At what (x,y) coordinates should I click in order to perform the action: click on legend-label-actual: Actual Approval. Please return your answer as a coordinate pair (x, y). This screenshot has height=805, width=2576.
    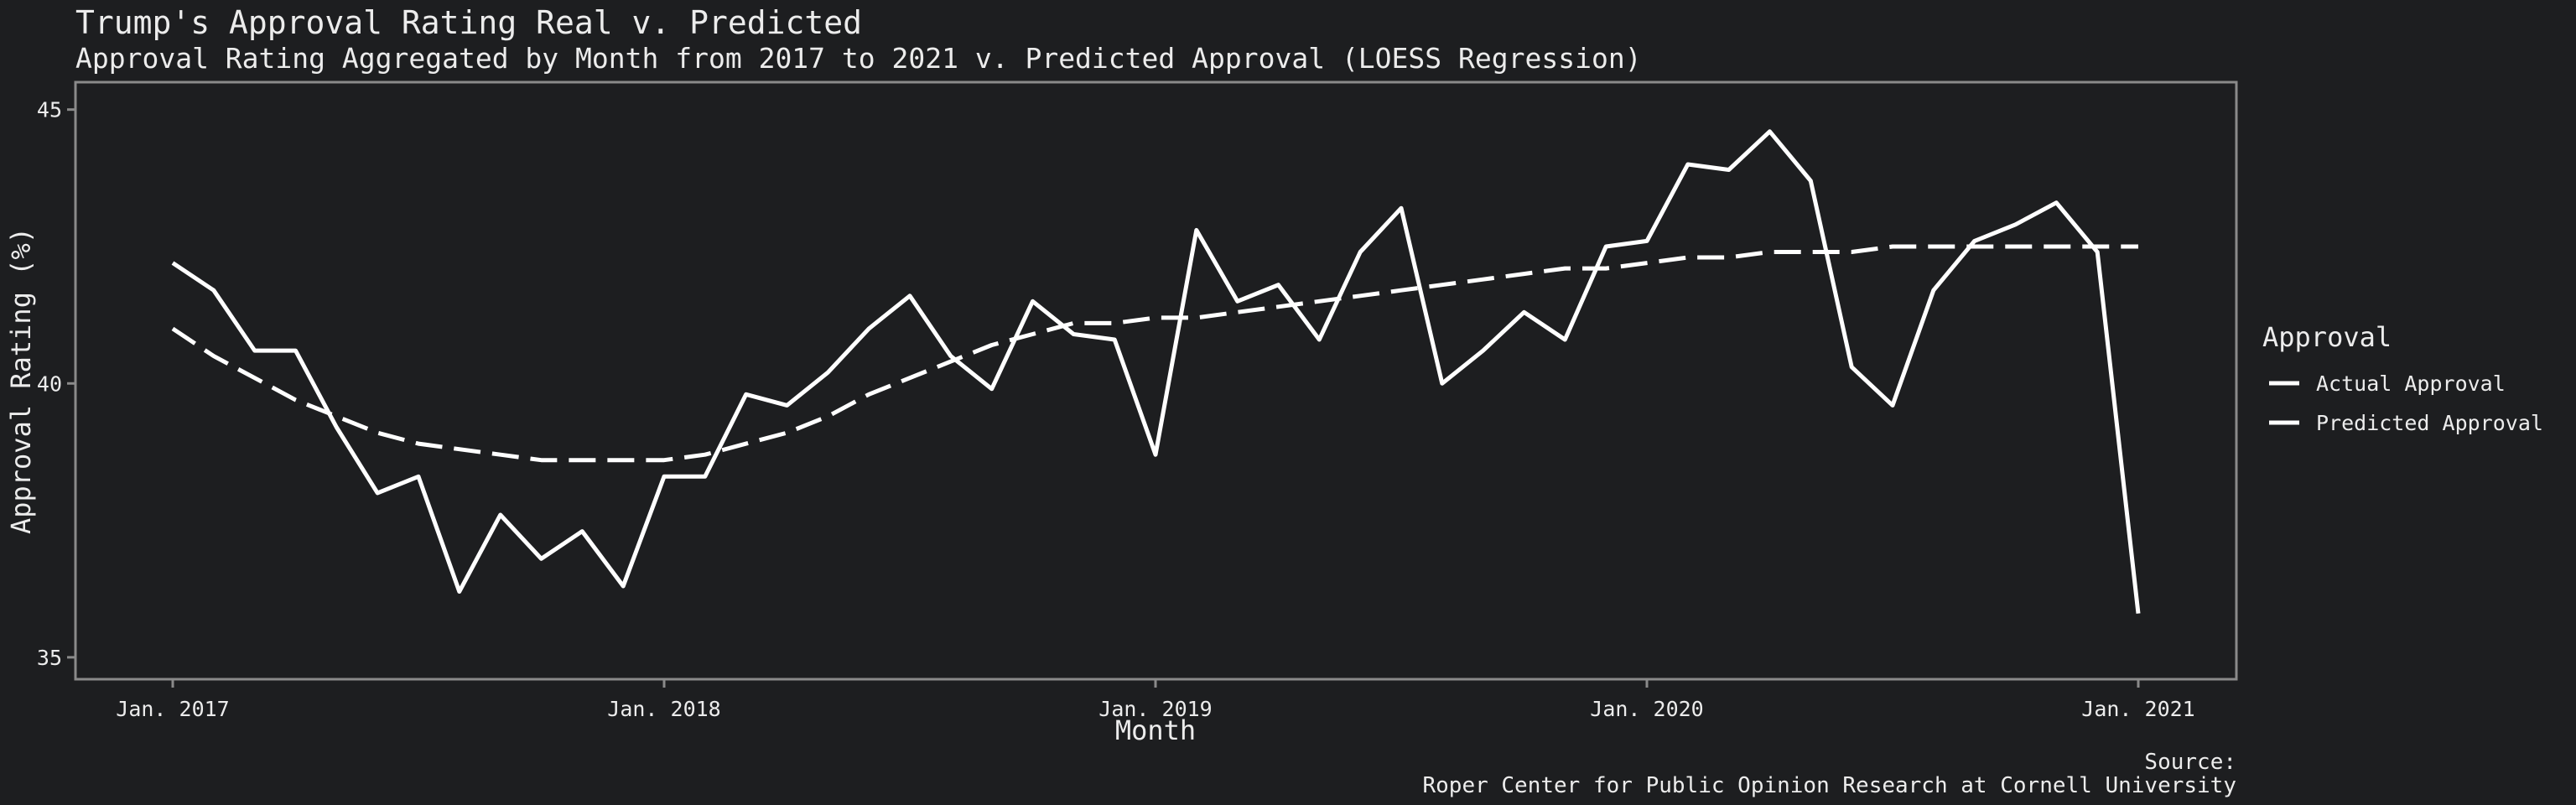
    Looking at the image, I should click on (2411, 383).